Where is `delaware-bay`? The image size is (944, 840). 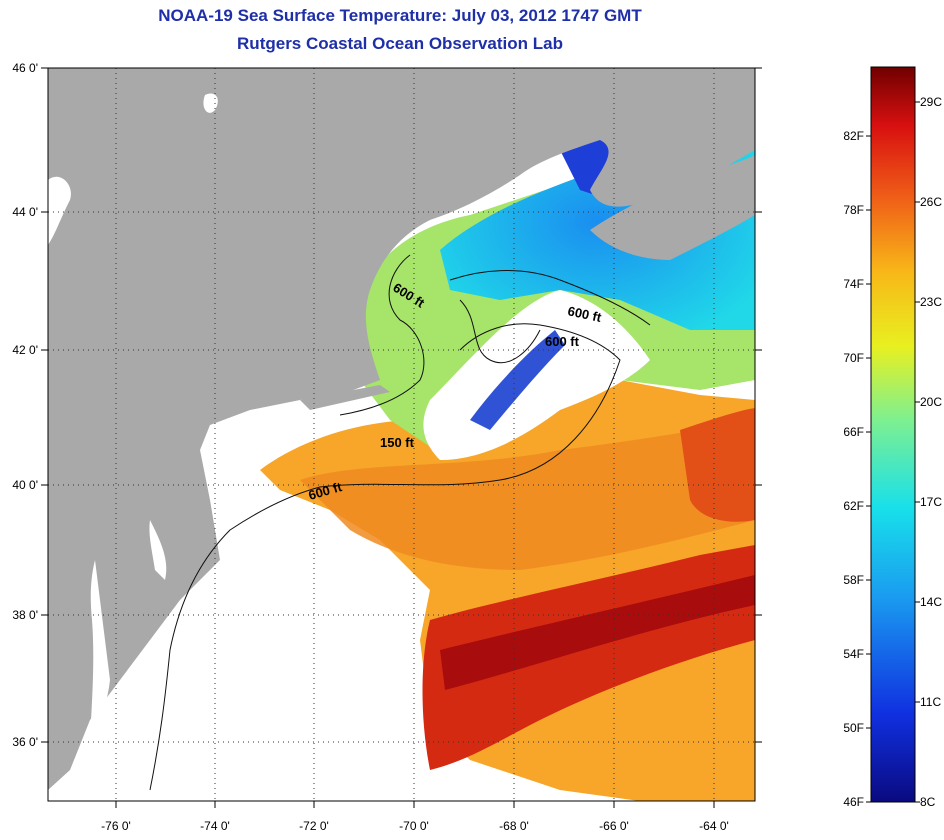 delaware-bay is located at coordinates (158, 550).